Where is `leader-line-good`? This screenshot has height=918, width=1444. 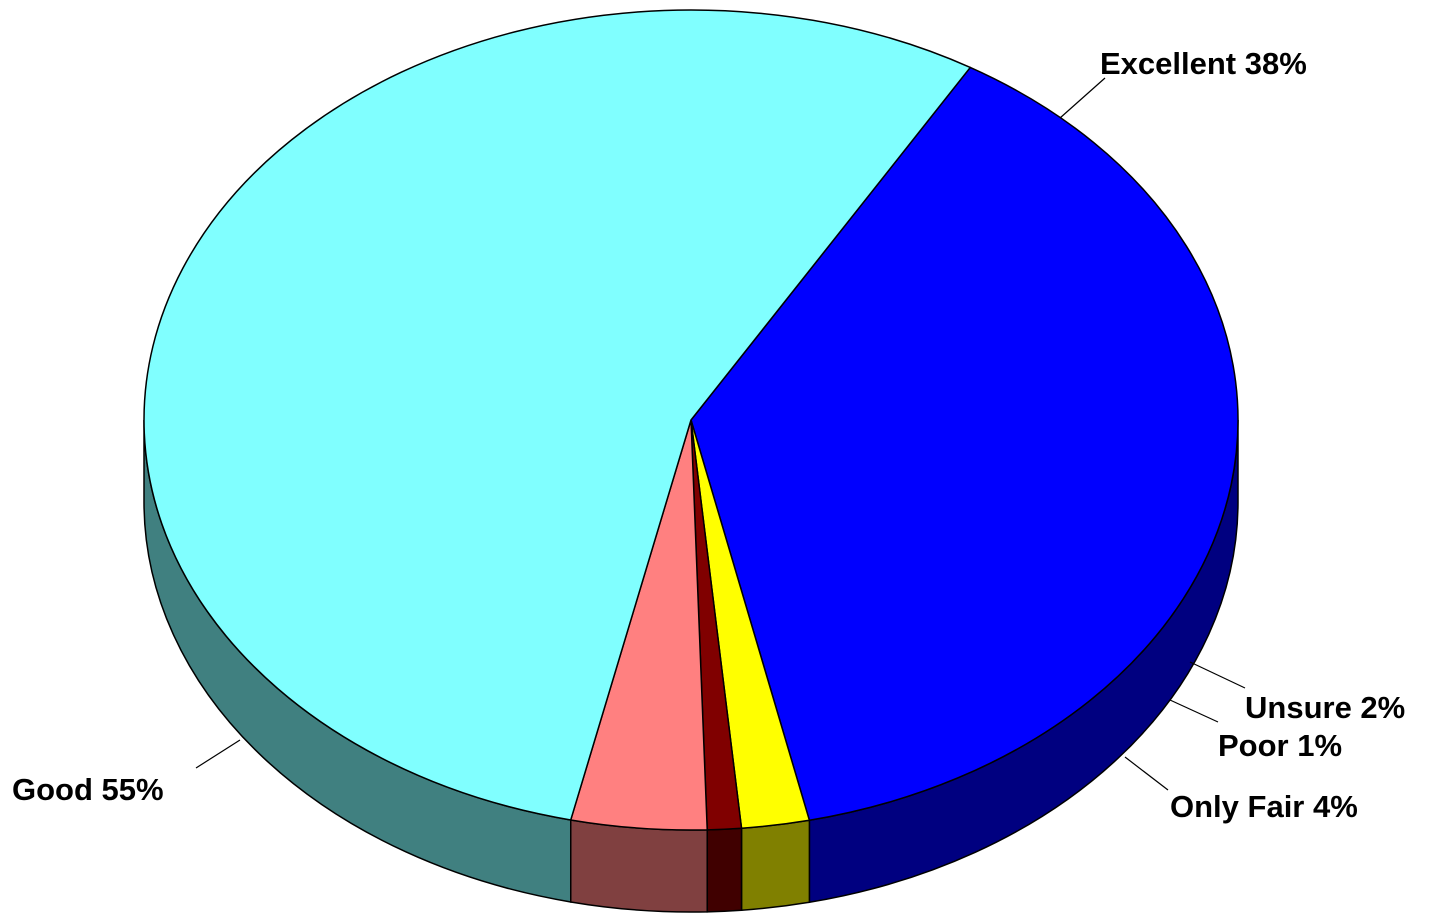
leader-line-good is located at coordinates (218, 754).